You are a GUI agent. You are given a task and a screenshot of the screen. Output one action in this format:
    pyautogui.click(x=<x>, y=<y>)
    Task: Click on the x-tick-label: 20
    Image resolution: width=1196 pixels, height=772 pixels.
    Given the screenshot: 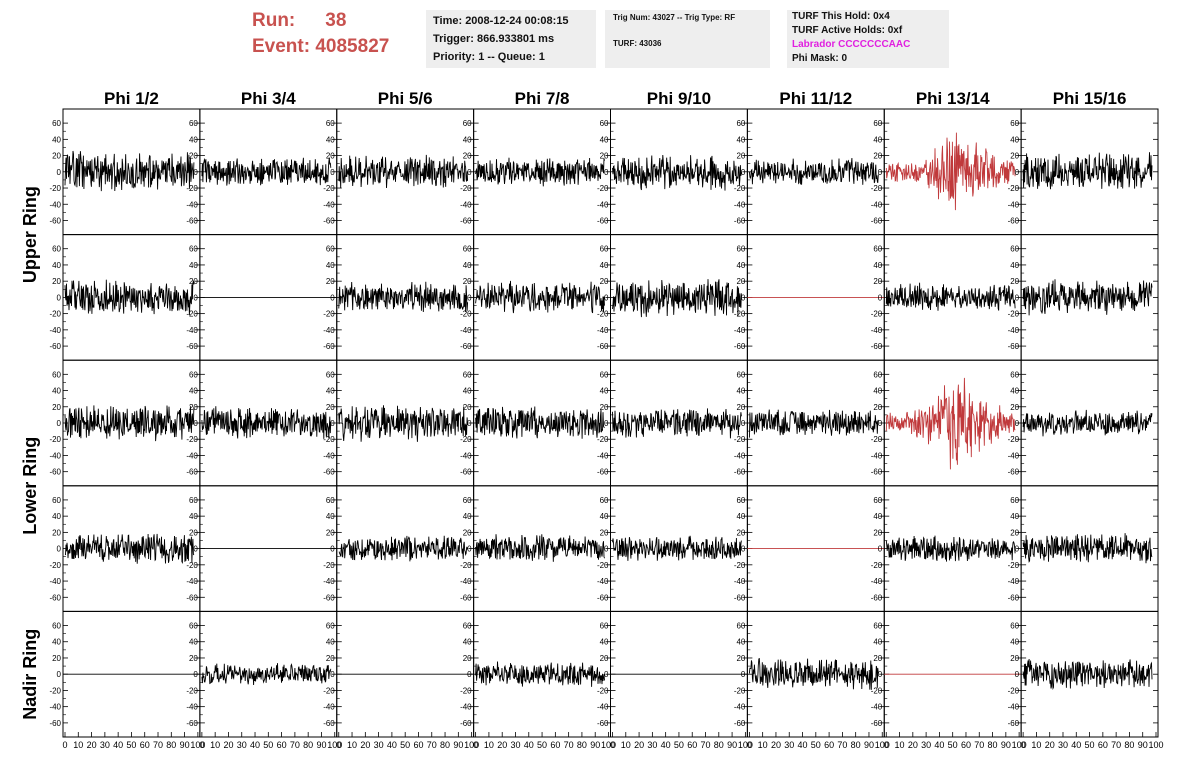 What is the action you would take?
    pyautogui.click(x=1050, y=745)
    